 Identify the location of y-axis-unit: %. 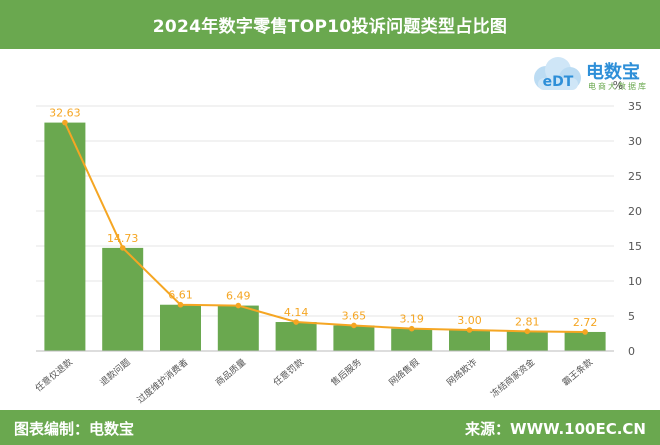
(618, 85).